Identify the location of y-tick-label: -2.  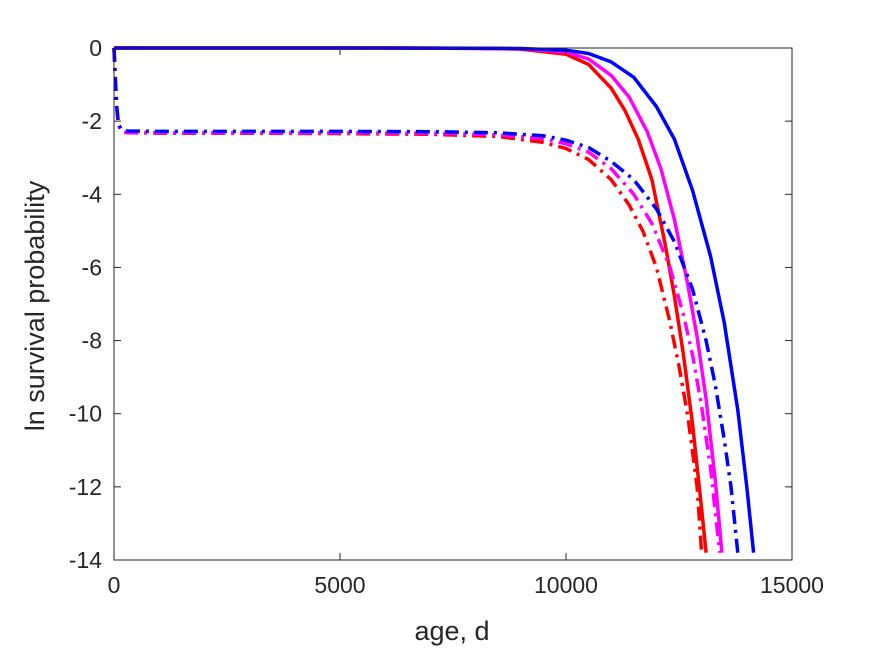
(92, 121).